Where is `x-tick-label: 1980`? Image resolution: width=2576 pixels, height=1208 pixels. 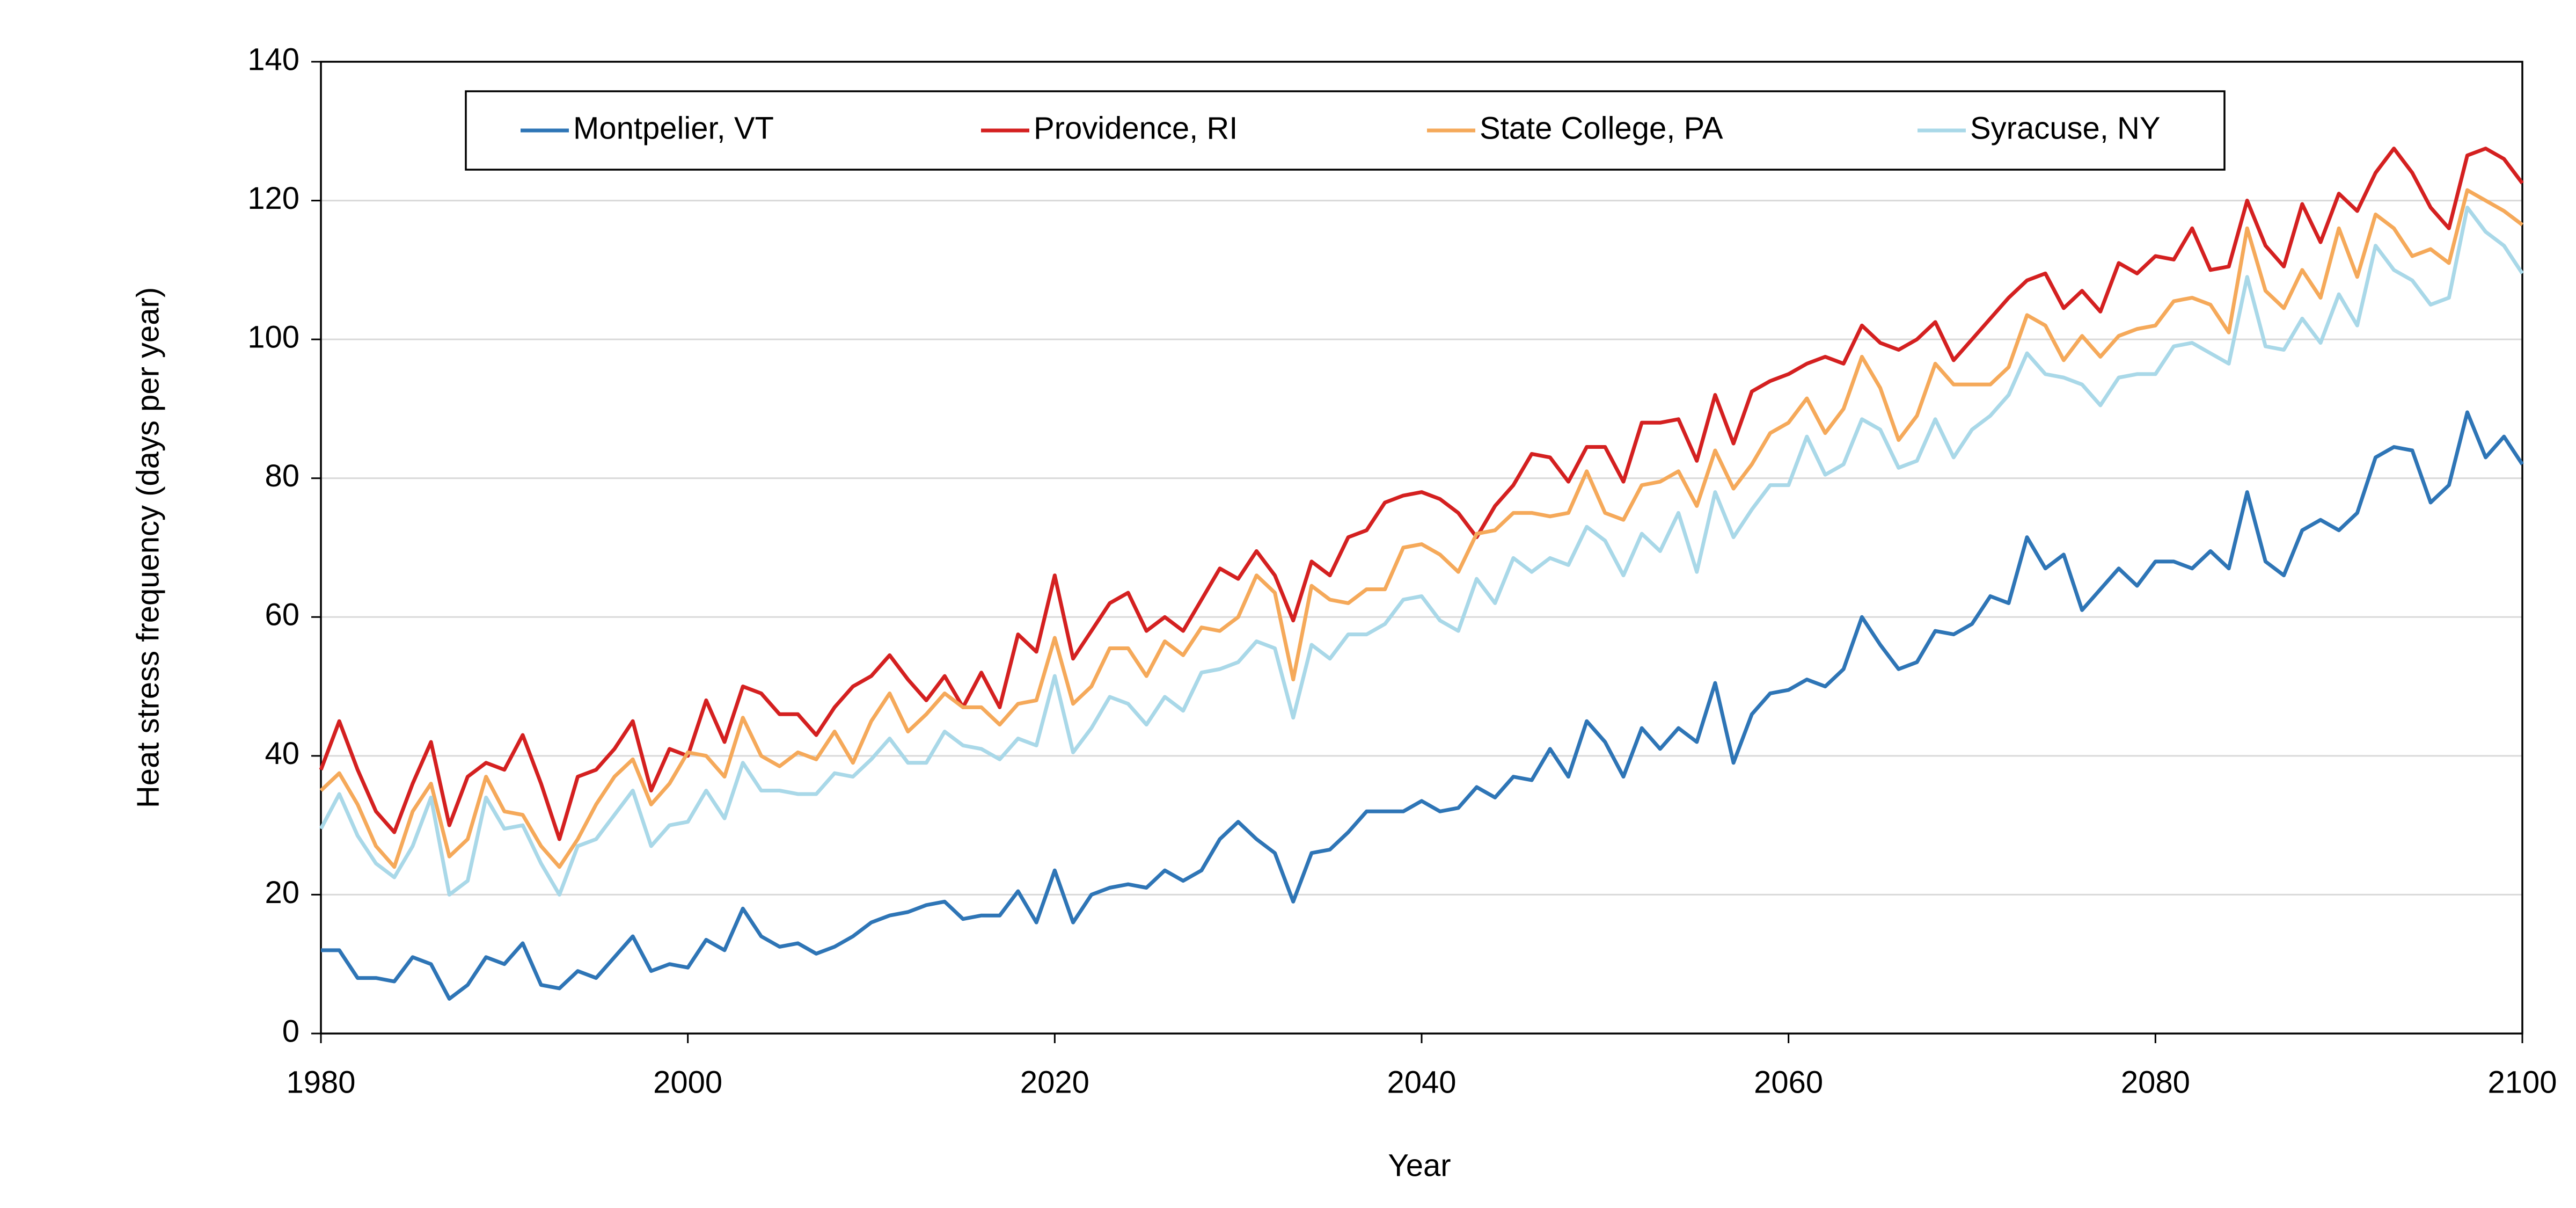
x-tick-label: 1980 is located at coordinates (320, 1082).